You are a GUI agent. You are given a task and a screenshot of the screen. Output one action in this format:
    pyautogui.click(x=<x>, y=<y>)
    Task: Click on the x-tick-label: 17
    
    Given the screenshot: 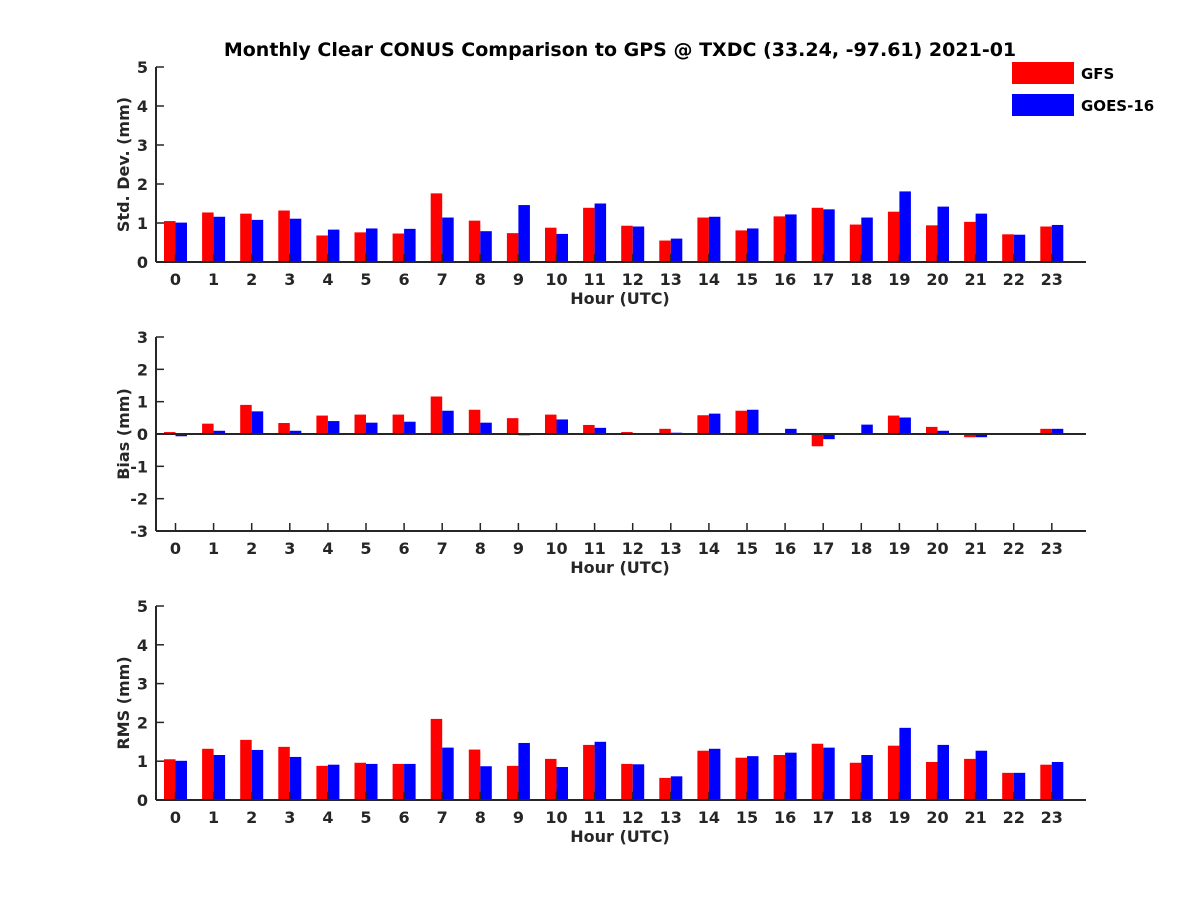 What is the action you would take?
    pyautogui.click(x=823, y=817)
    